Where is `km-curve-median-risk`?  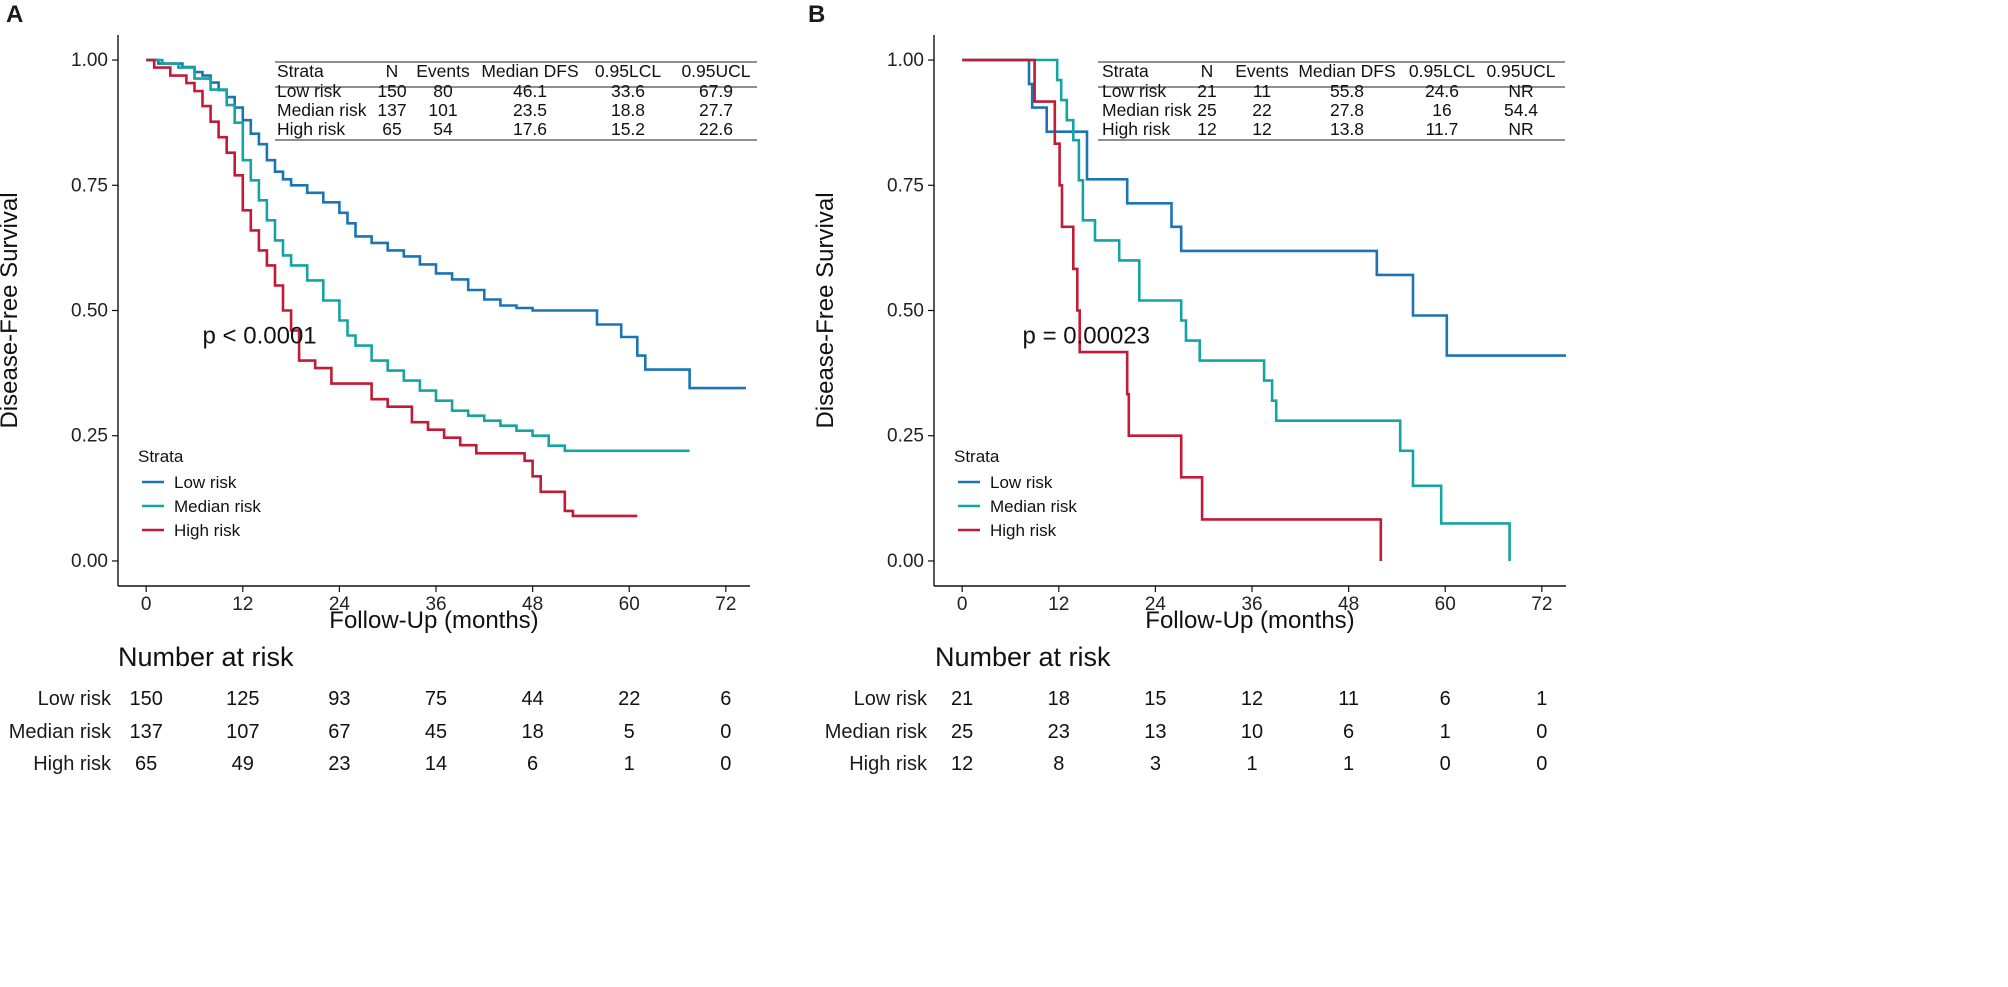
km-curve-median-risk is located at coordinates (1236, 309).